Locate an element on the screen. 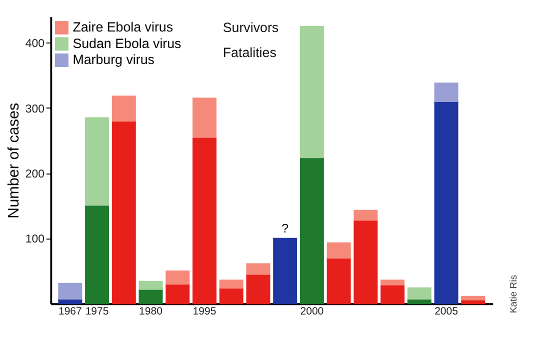  legend-label: Sudan Ebola virus is located at coordinates (127, 43).